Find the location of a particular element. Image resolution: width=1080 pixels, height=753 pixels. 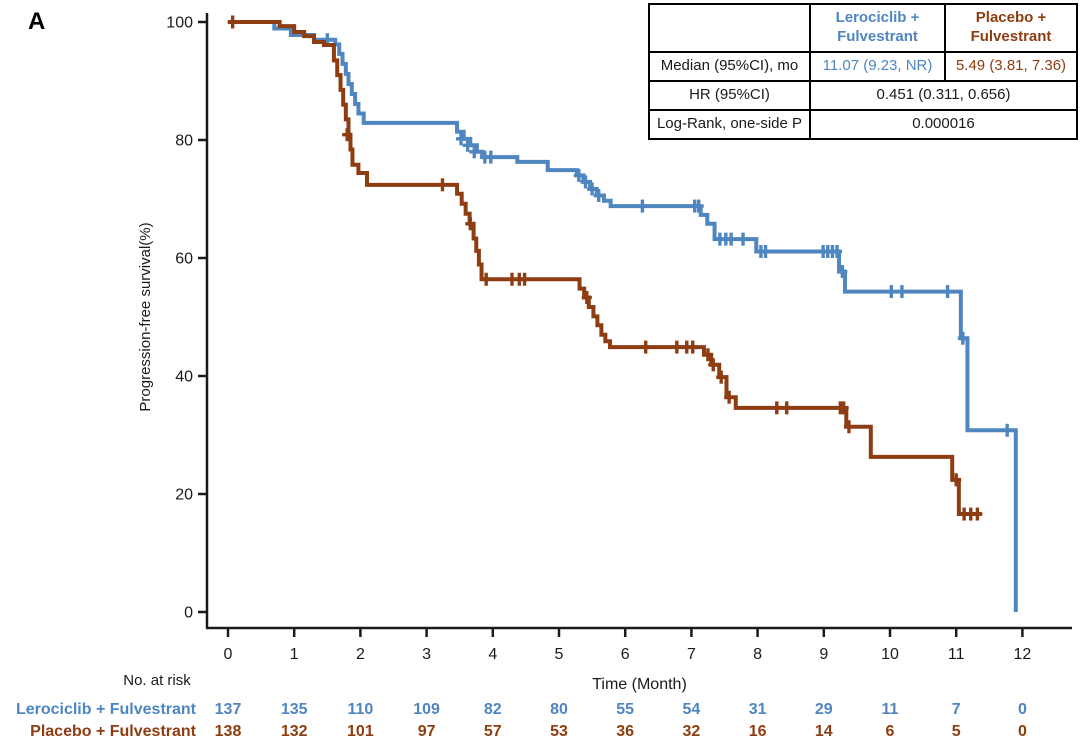

median-row-label: Median (95%CI), mo is located at coordinates (729, 66).